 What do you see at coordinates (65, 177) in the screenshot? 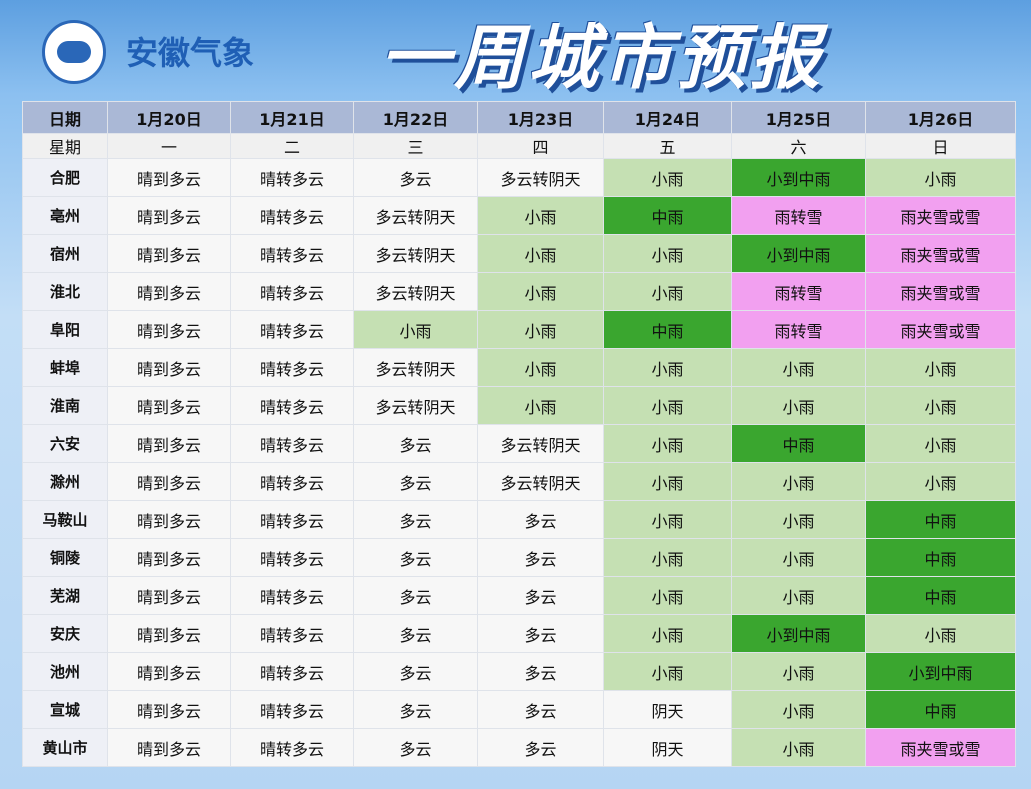
I see `row-label: 合肥` at bounding box center [65, 177].